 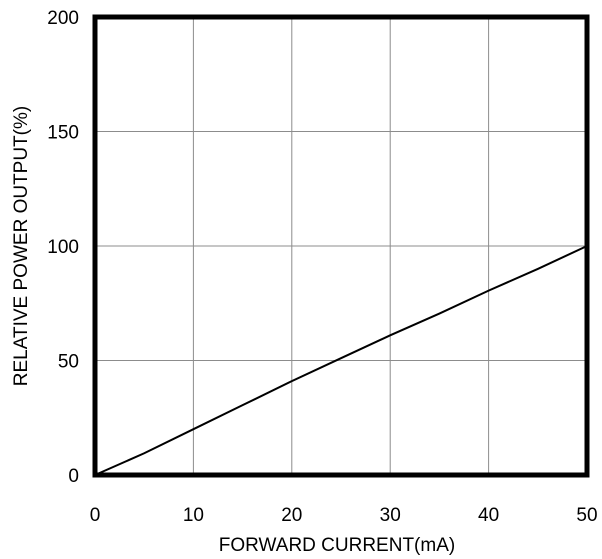 What do you see at coordinates (390, 515) in the screenshot?
I see `x-tick-label: 30` at bounding box center [390, 515].